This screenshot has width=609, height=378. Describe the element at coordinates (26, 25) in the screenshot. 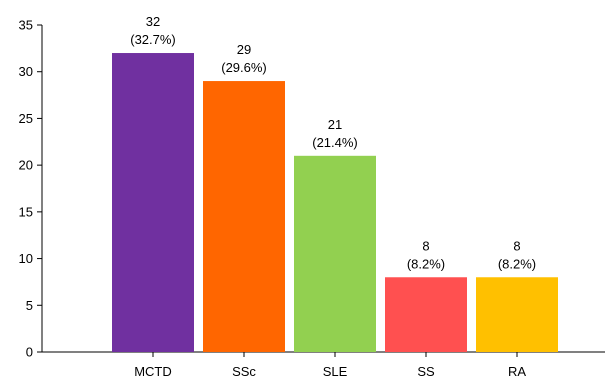

I see `y-tick-label: 35` at that location.